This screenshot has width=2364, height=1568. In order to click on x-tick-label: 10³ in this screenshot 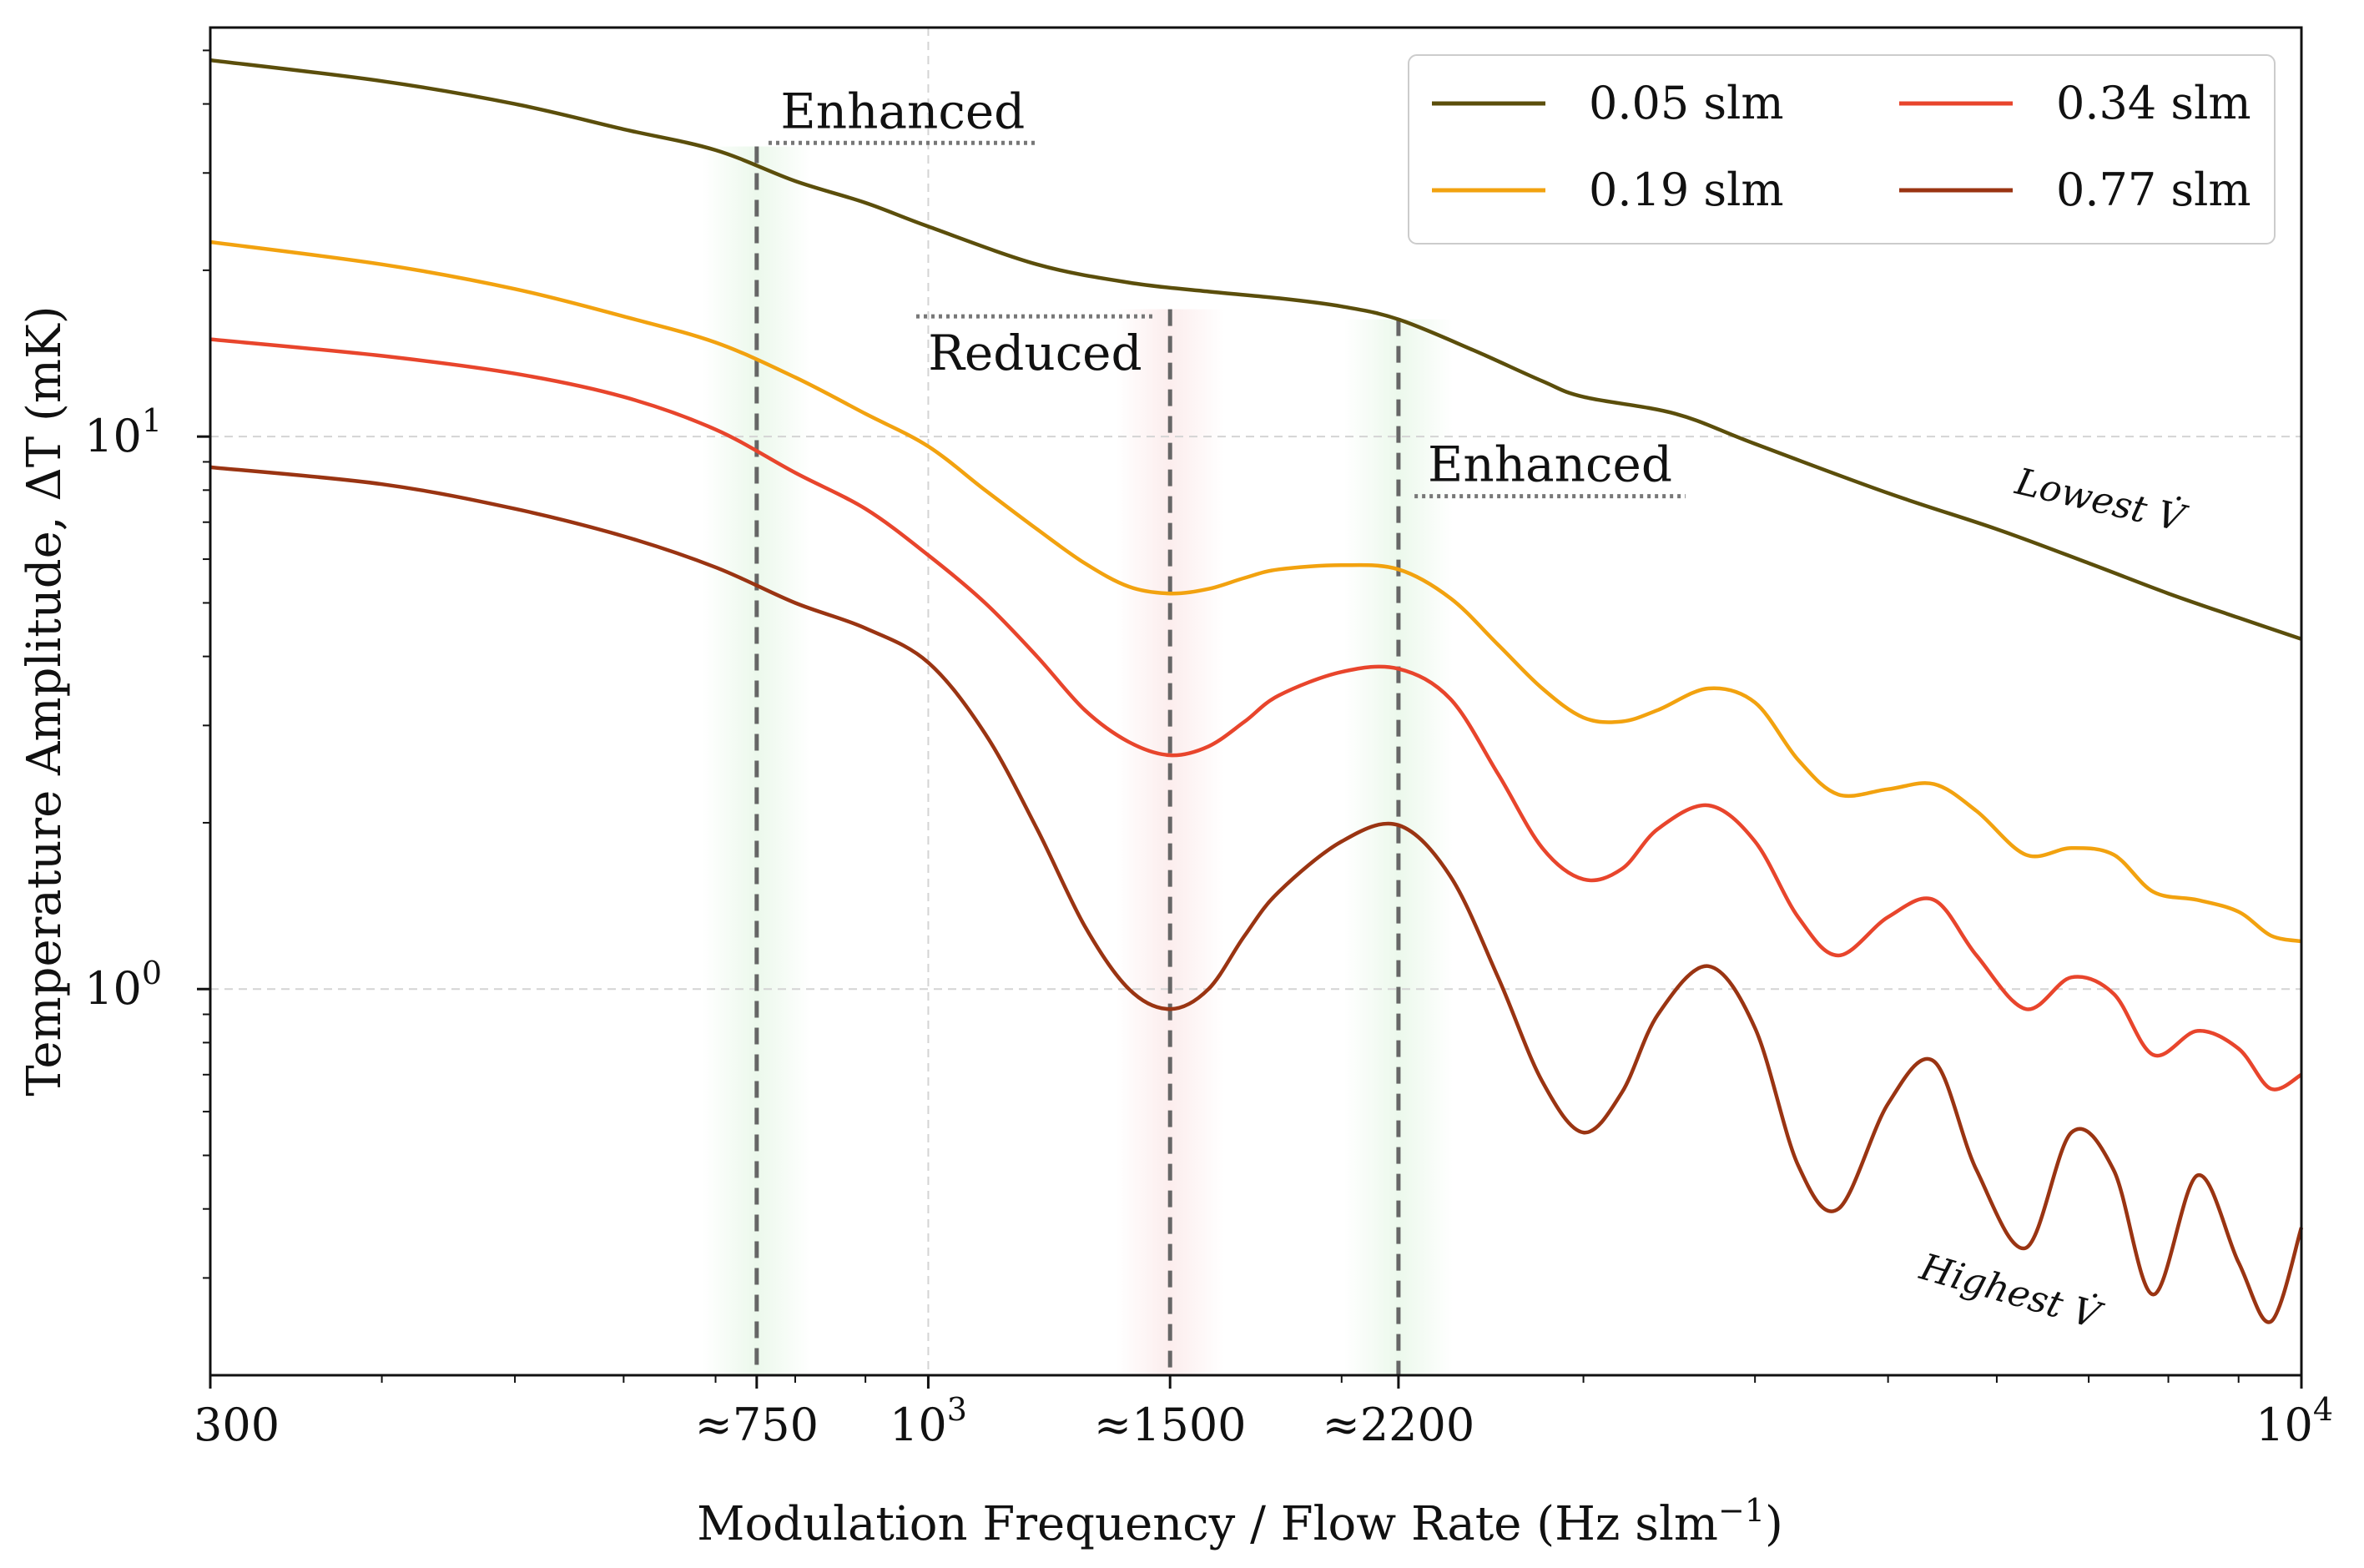, I will do `click(928, 1421)`.